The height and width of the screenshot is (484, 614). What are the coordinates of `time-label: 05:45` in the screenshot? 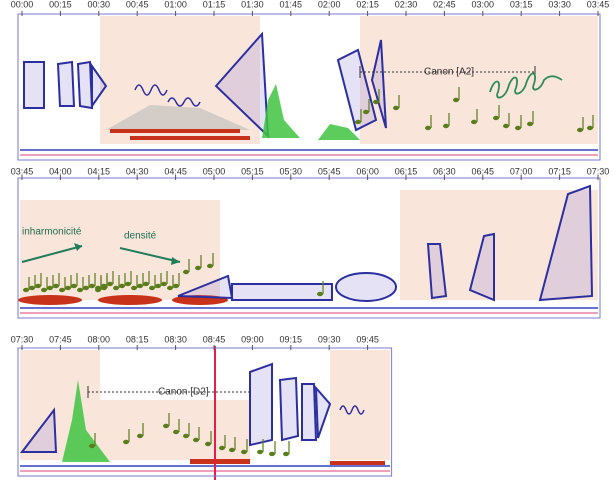 It's located at (329, 171).